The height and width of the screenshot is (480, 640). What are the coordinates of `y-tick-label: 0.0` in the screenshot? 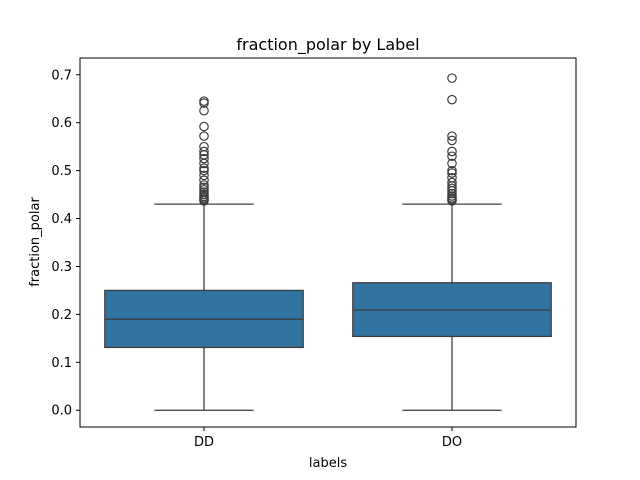 It's located at (61, 411).